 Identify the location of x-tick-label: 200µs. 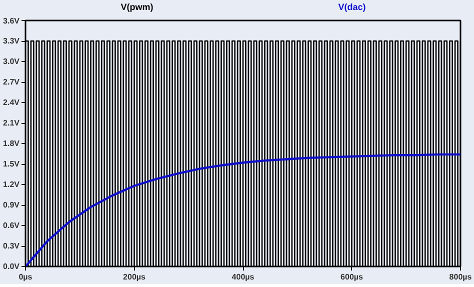
(134, 277).